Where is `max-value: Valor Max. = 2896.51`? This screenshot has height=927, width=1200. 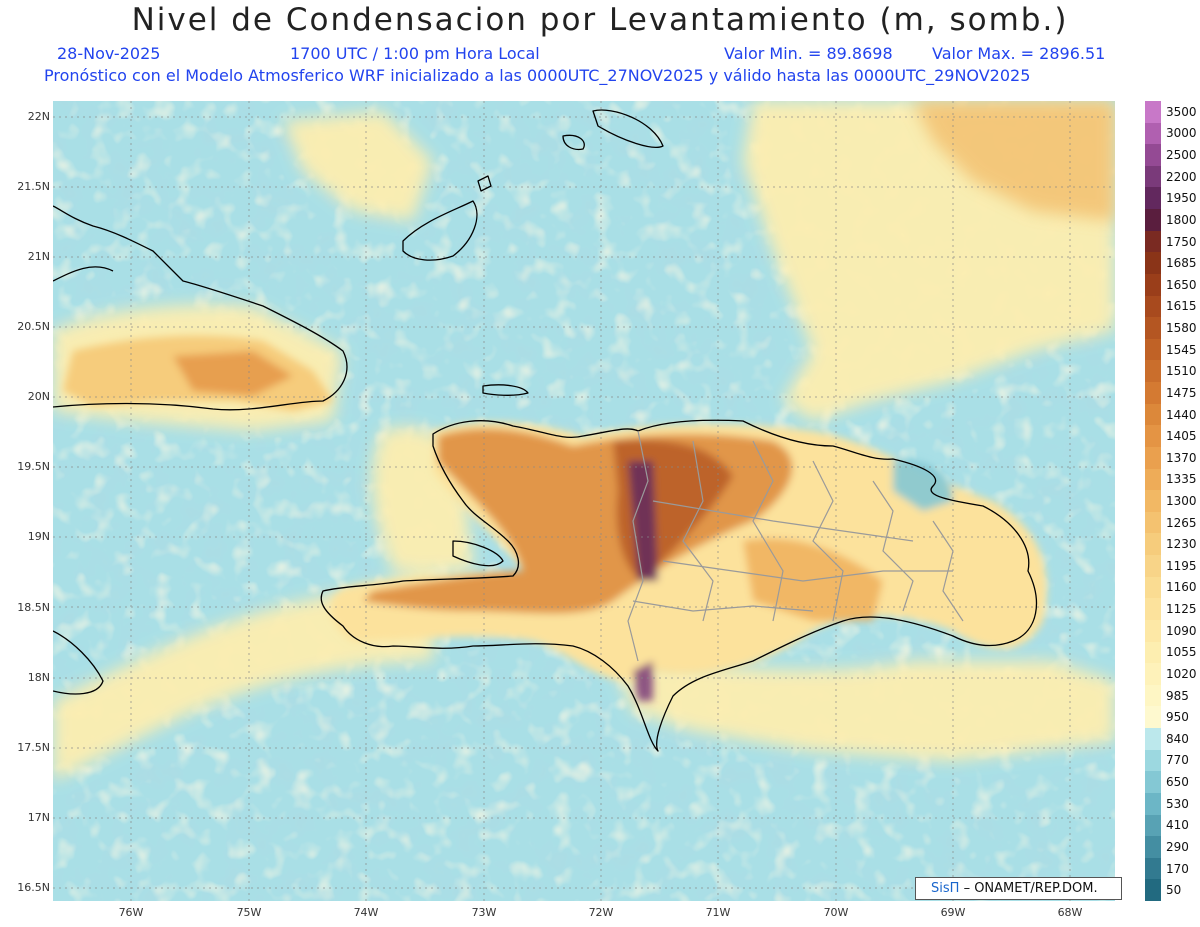 max-value: Valor Max. = 2896.51 is located at coordinates (1019, 53).